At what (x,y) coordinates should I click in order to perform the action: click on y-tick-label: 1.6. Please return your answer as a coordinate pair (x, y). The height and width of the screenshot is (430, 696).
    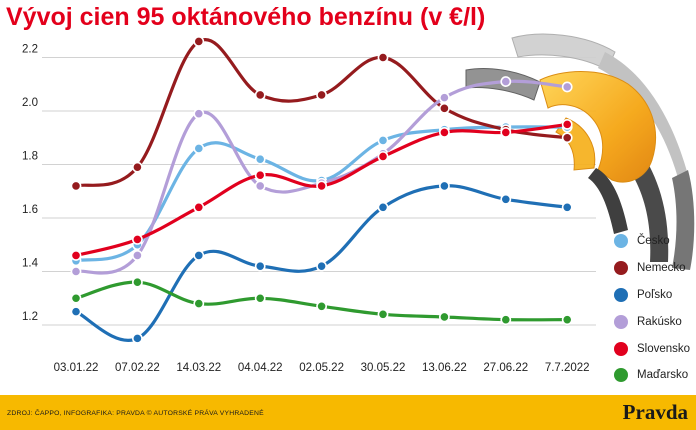
    Looking at the image, I should click on (30, 210).